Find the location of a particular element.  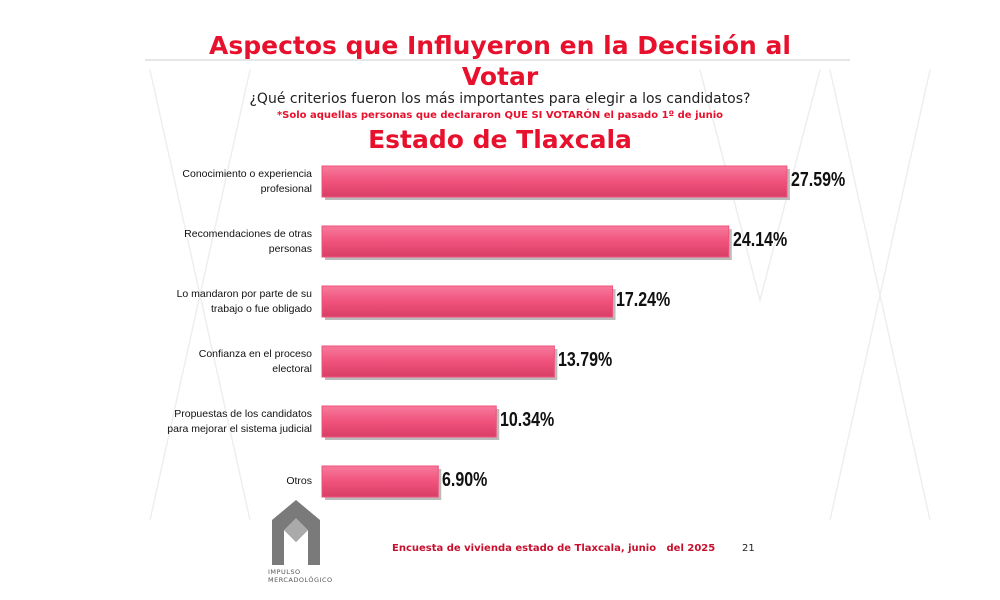

category-label: Recomendaciones de otras personas is located at coordinates (248, 241).